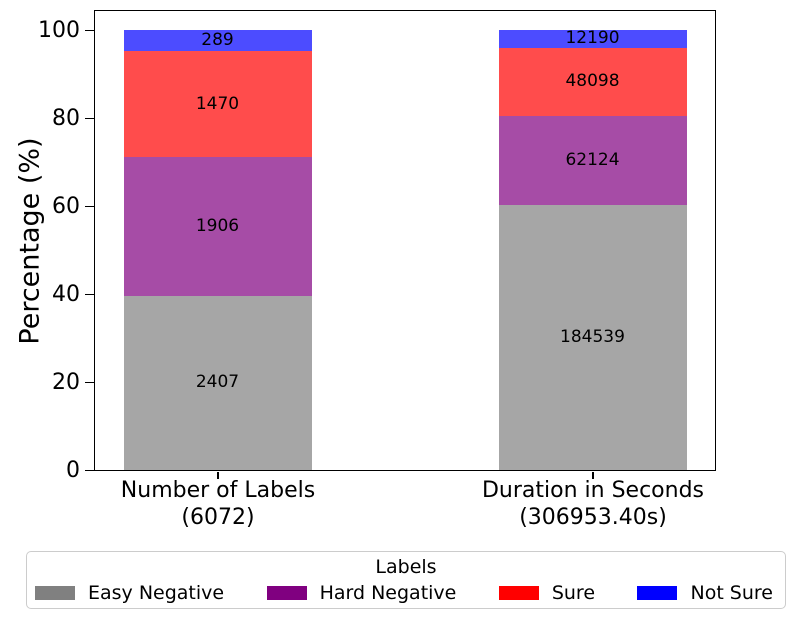 Image resolution: width=795 pixels, height=624 pixels. I want to click on legend-swatch-easy-negative, so click(55, 593).